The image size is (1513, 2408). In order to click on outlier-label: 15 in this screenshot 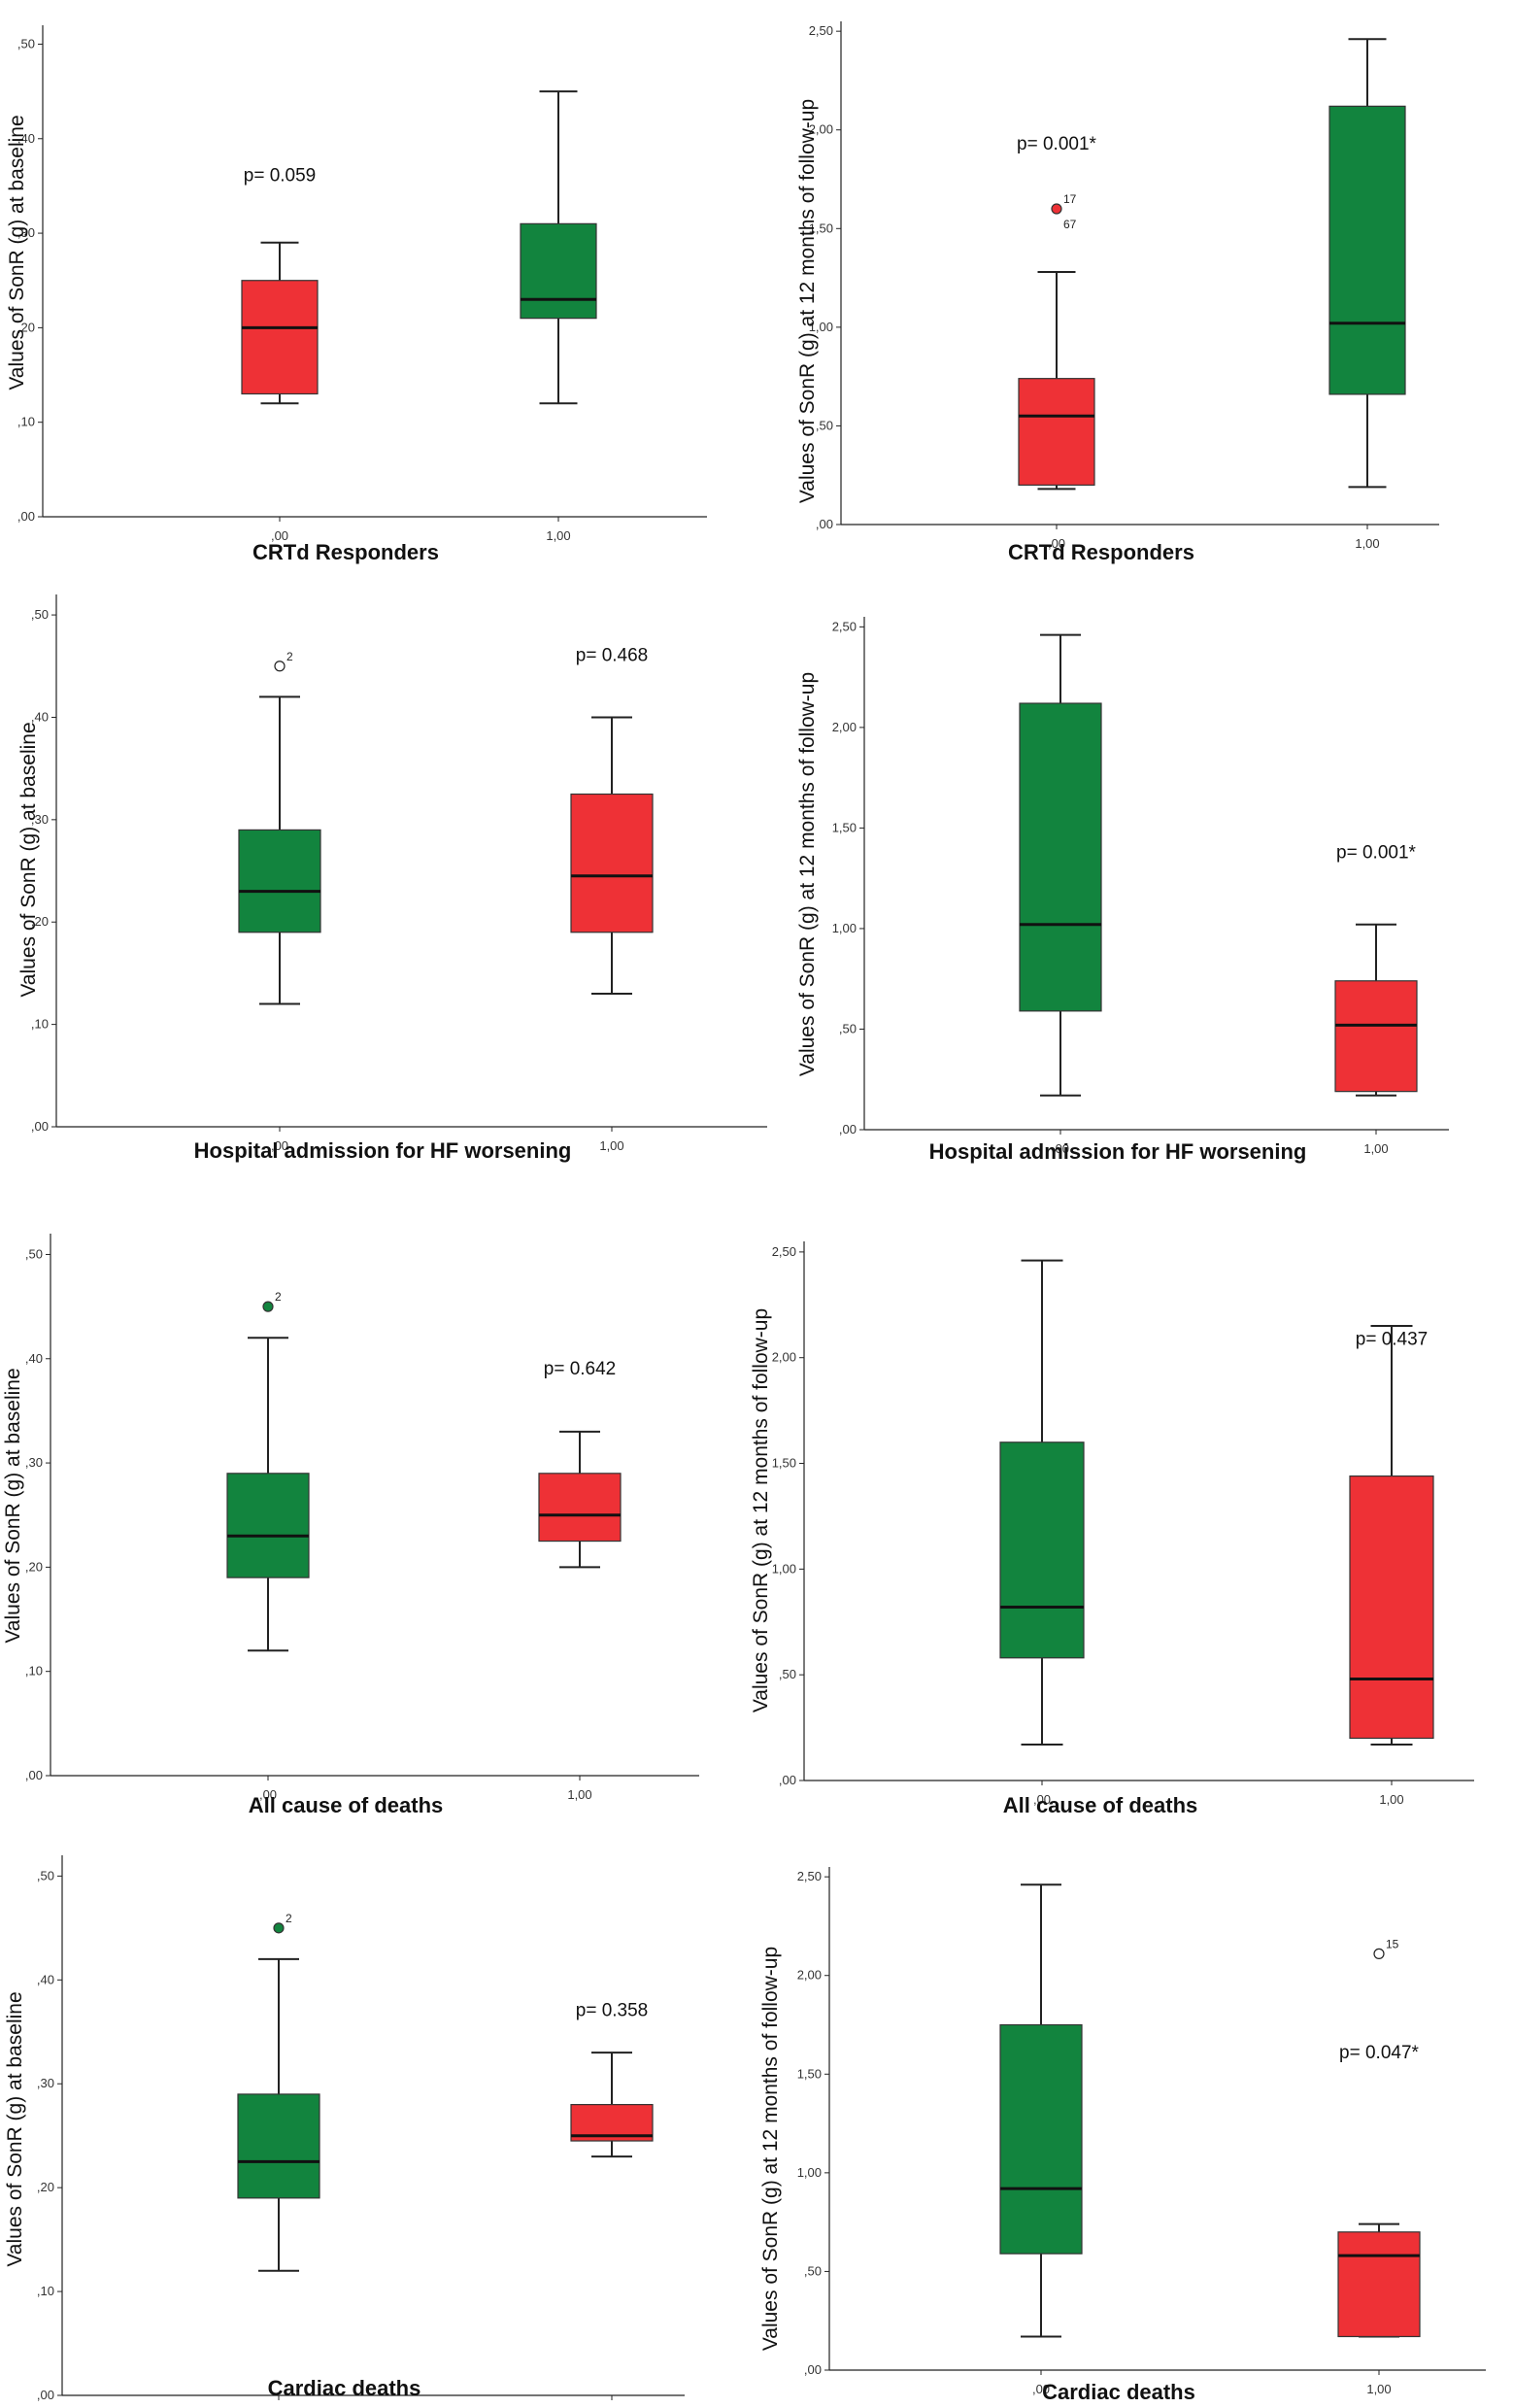, I will do `click(1392, 1943)`.